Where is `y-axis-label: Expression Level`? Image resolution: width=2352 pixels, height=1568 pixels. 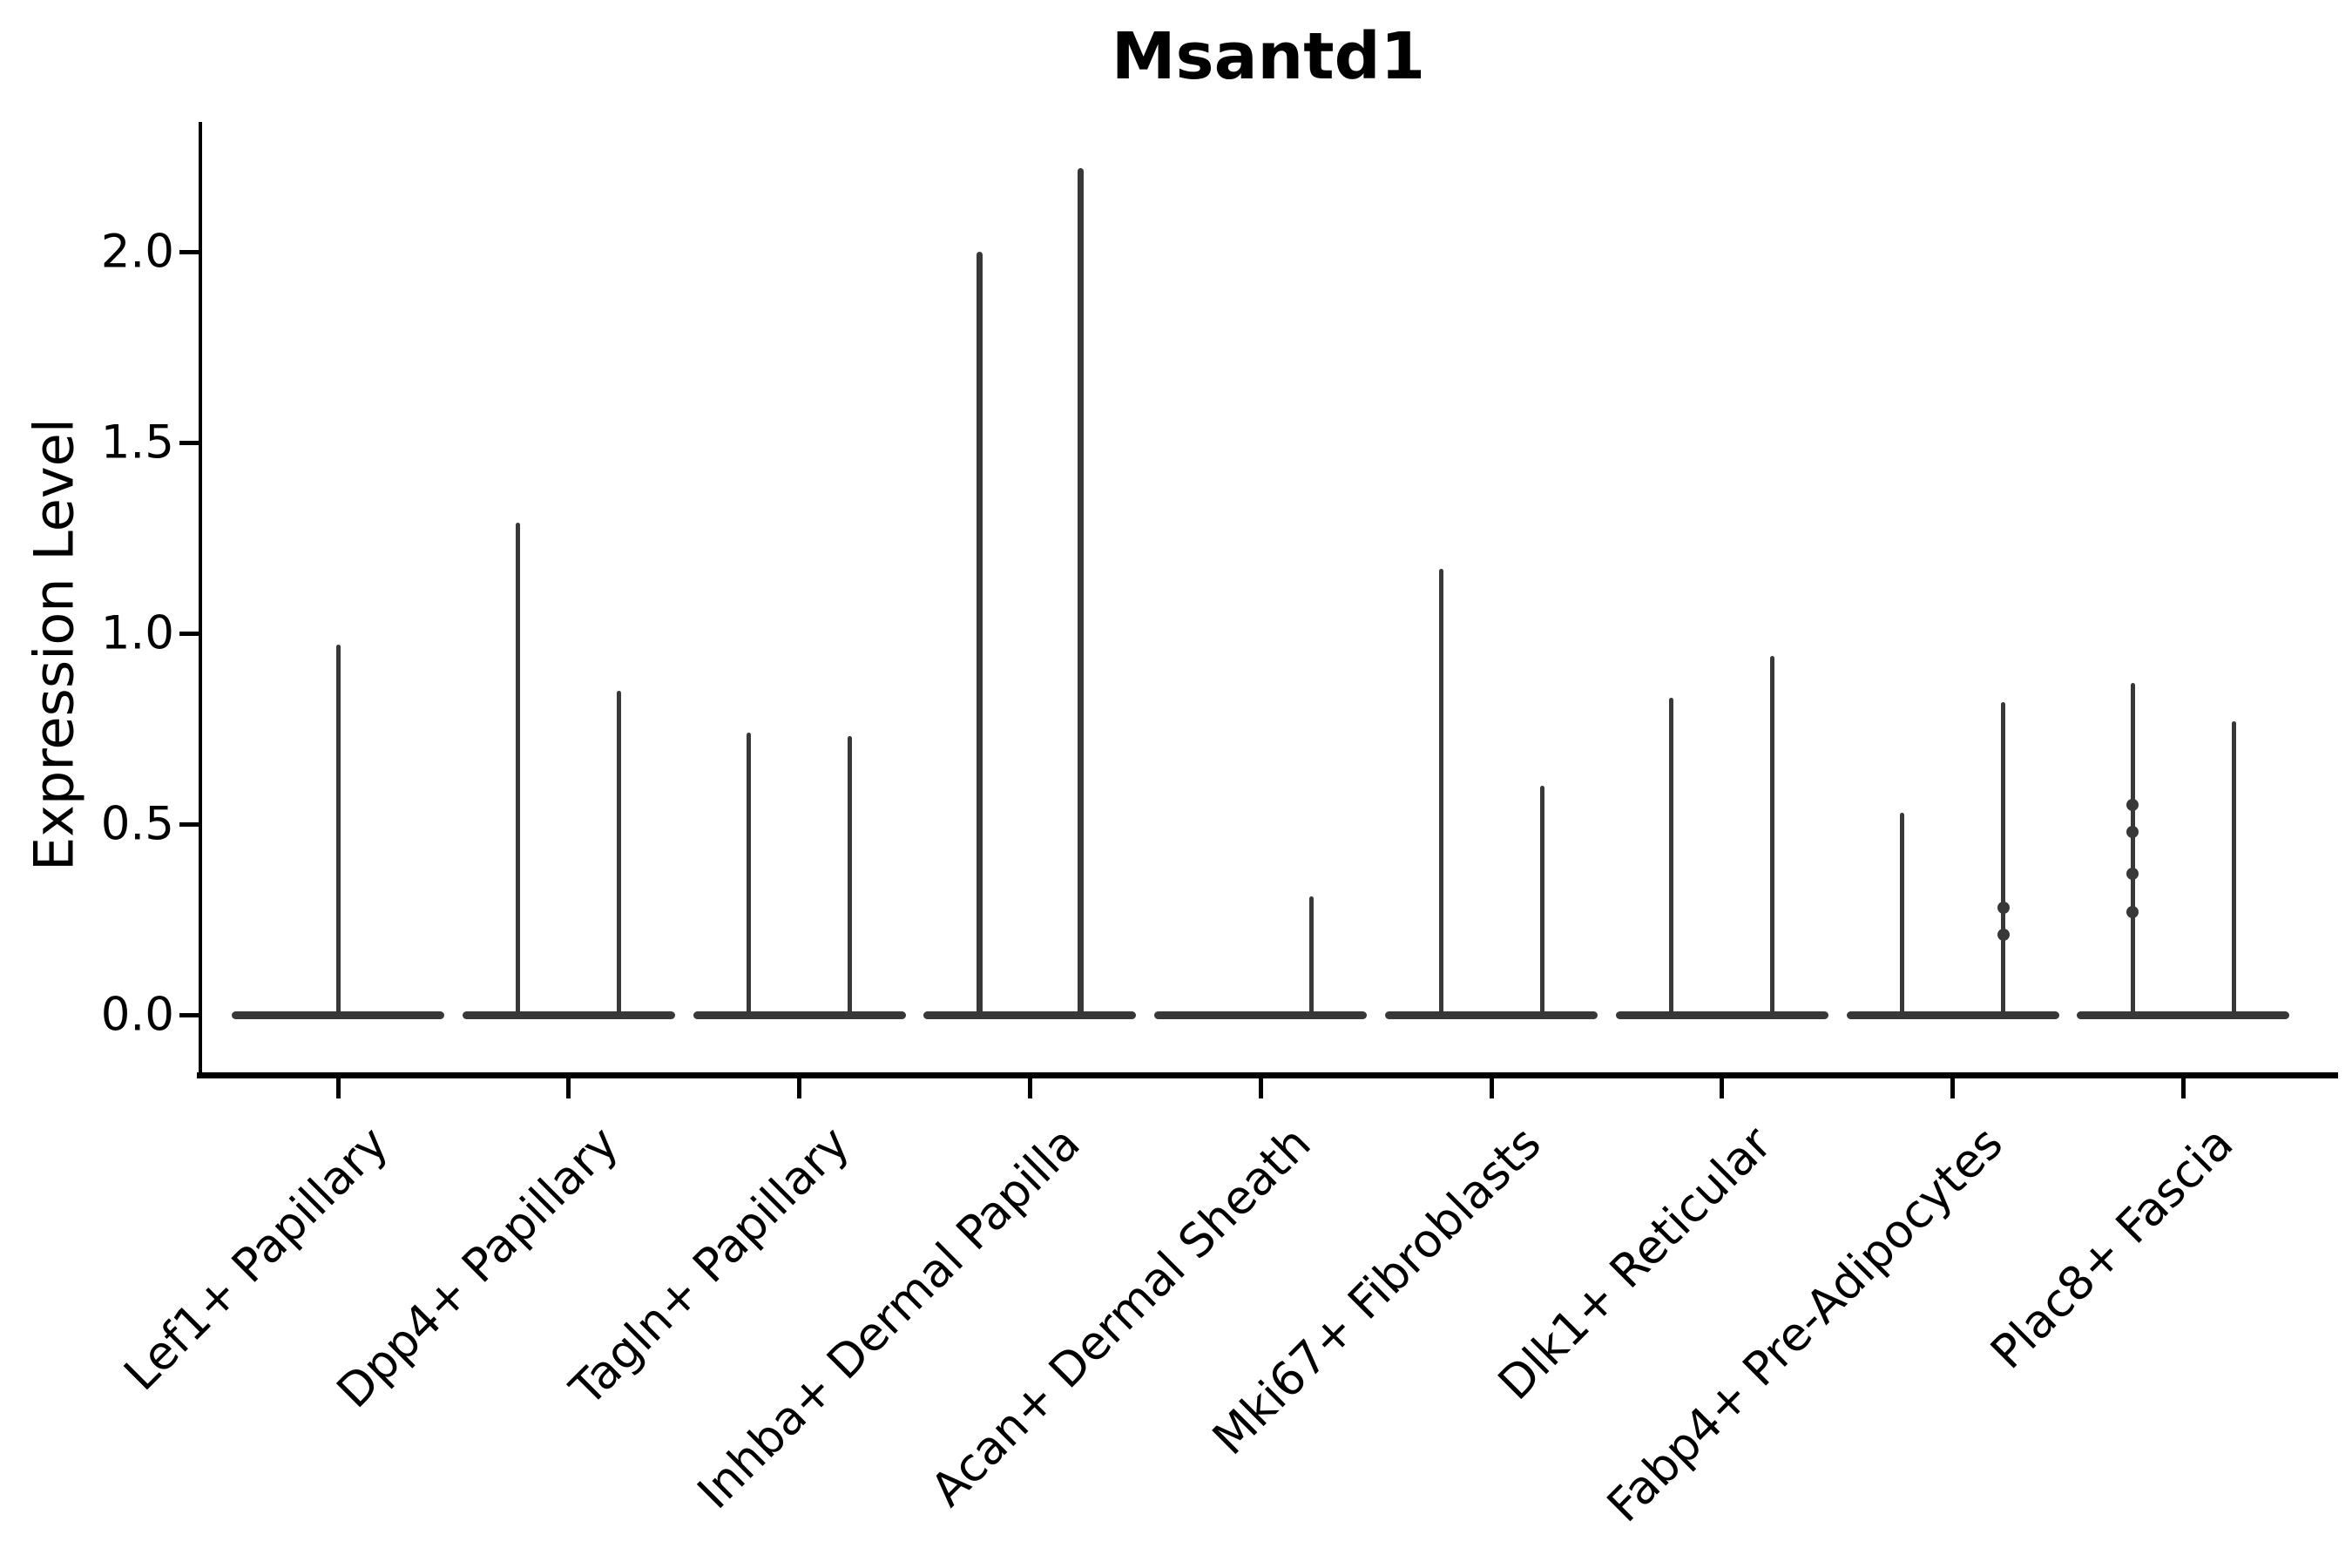 y-axis-label: Expression Level is located at coordinates (54, 644).